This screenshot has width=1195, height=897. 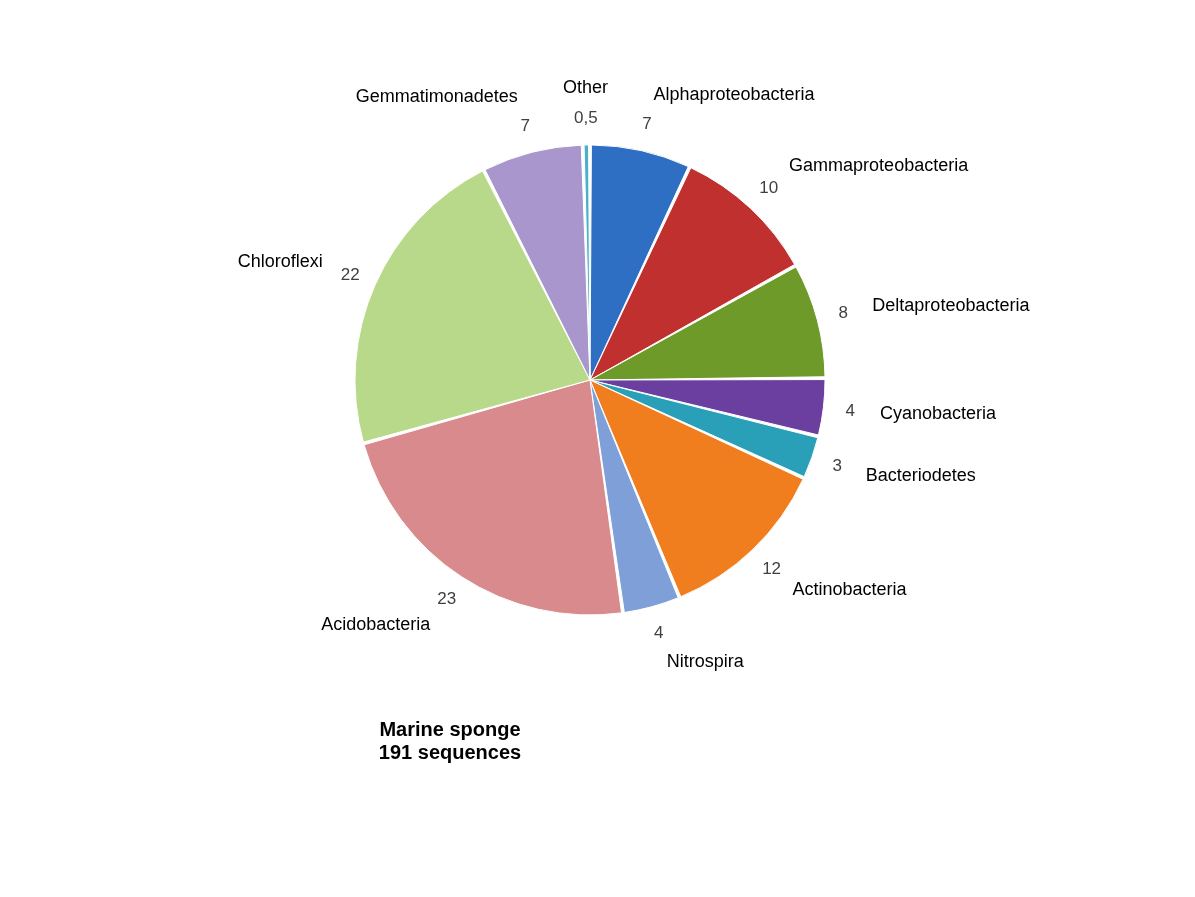 What do you see at coordinates (450, 729) in the screenshot?
I see `text: Marine sponge` at bounding box center [450, 729].